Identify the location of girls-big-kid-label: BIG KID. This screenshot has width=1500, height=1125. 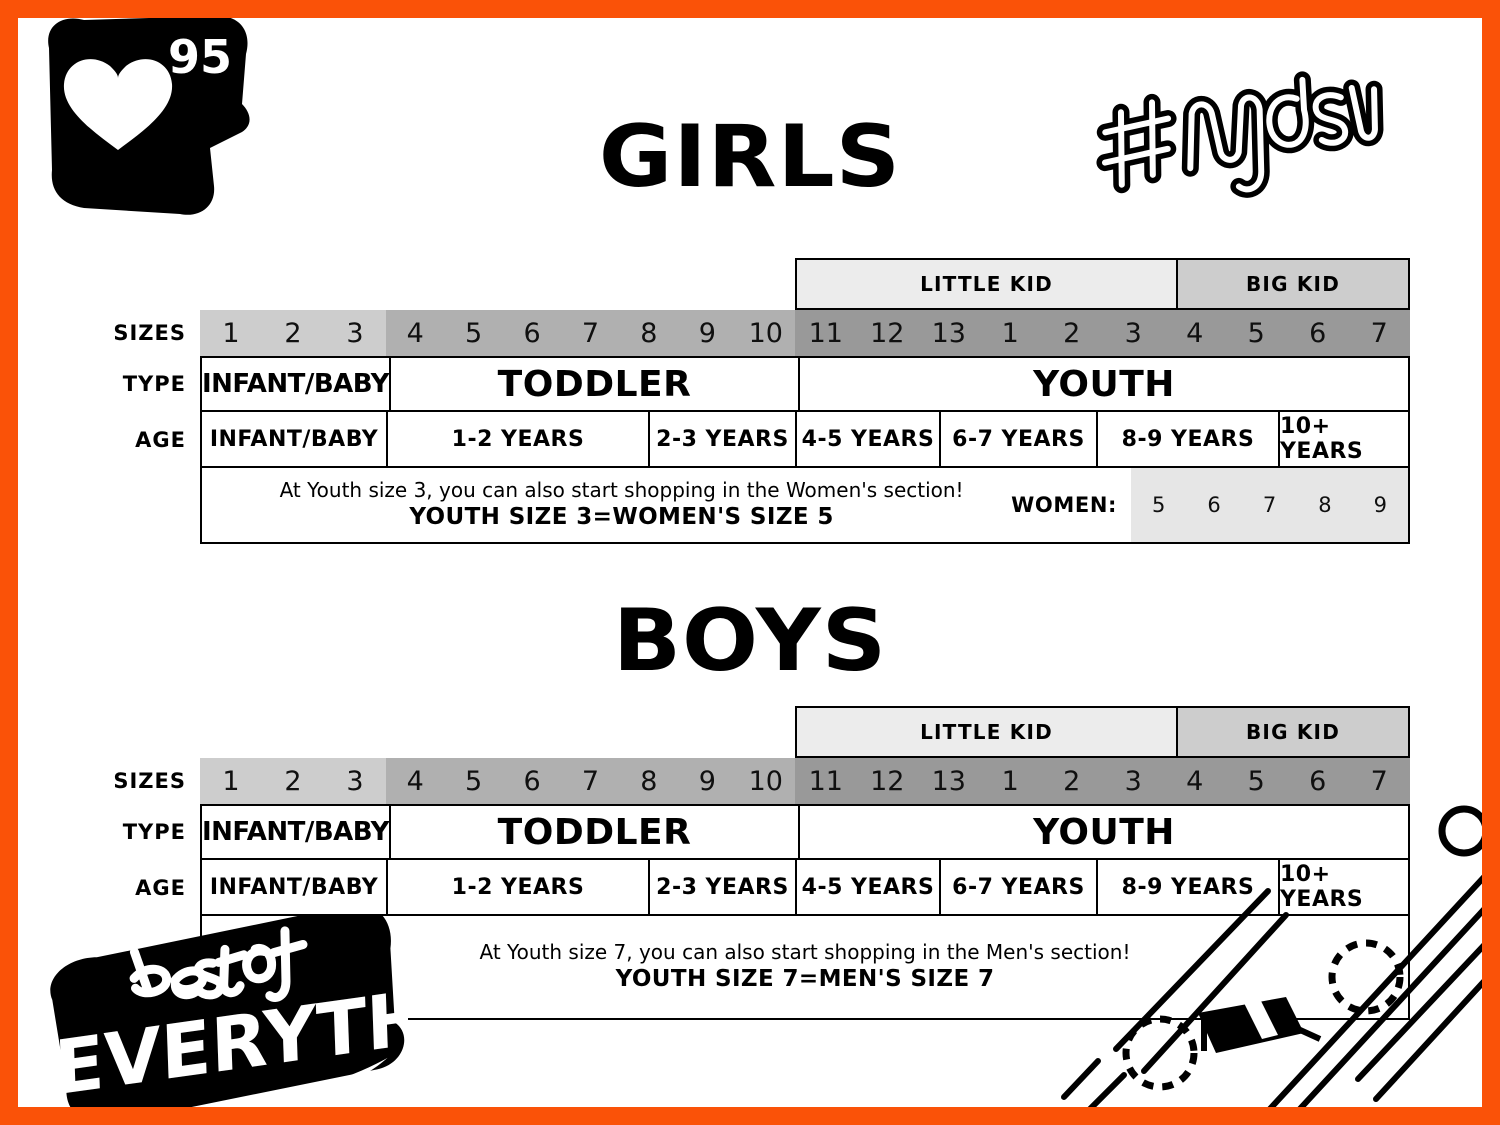
(1292, 284).